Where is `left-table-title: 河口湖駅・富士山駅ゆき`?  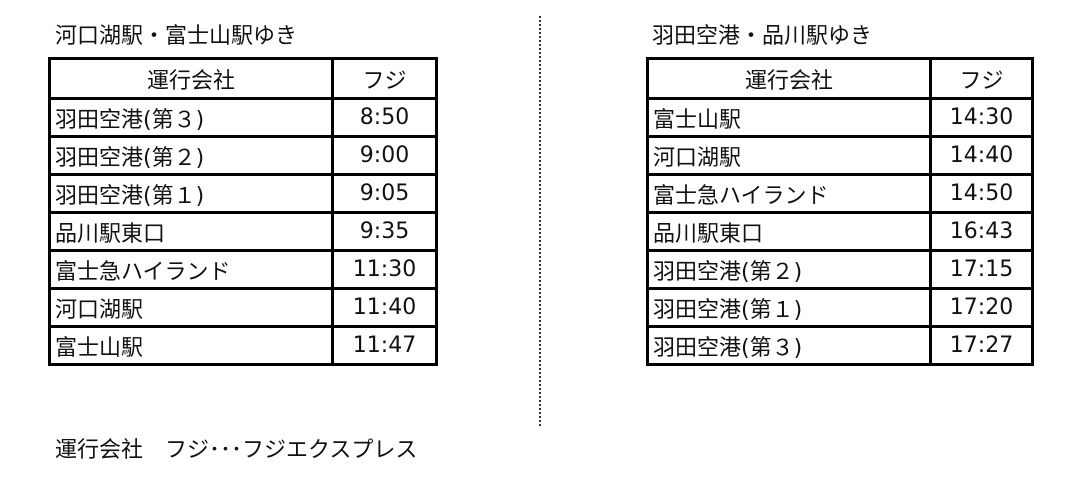
left-table-title: 河口湖駅・富士山駅ゆき is located at coordinates (176, 36).